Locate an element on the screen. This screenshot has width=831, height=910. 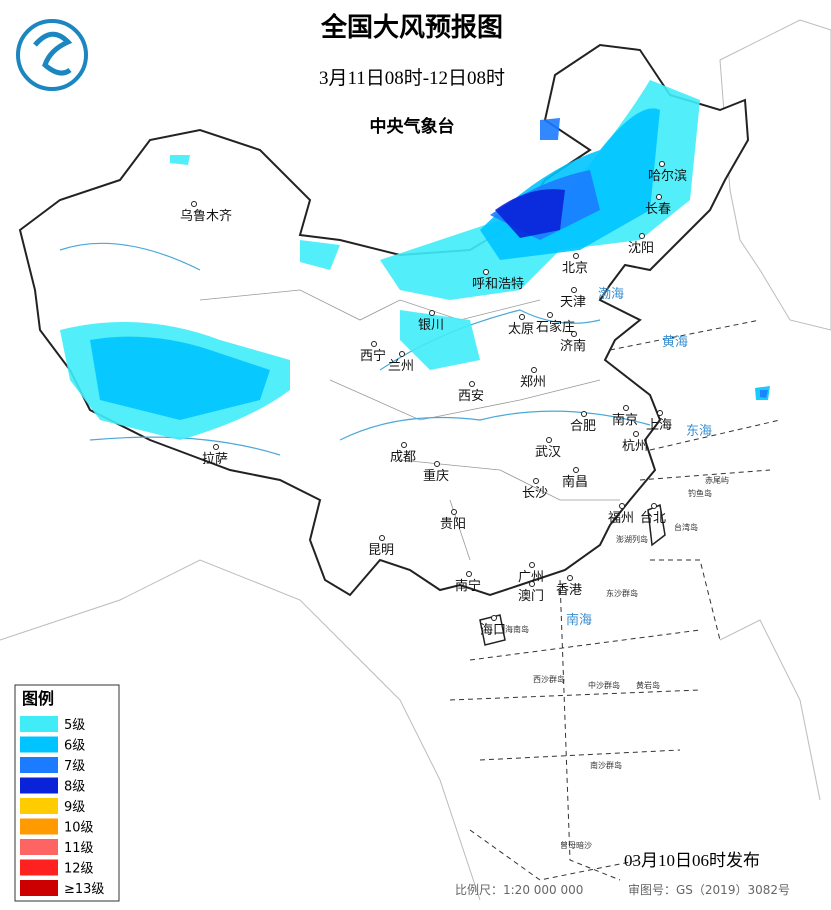
city-label: 拉萨 is located at coordinates (215, 459).